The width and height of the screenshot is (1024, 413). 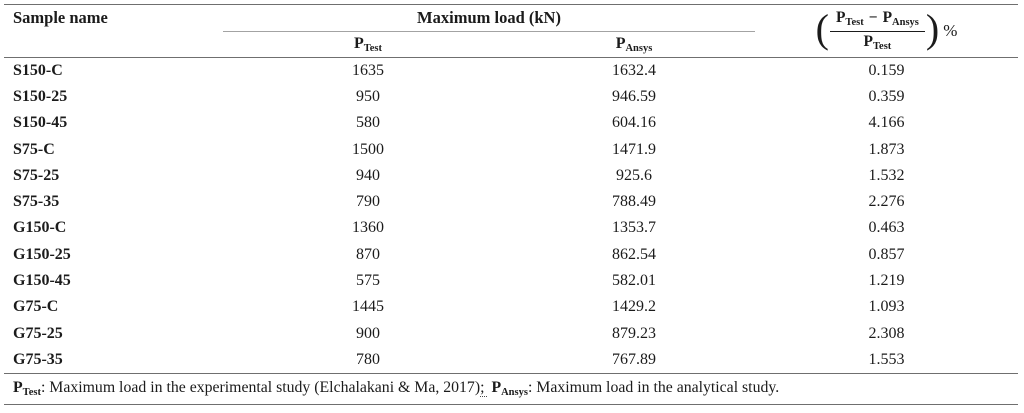 What do you see at coordinates (368, 202) in the screenshot?
I see `p-test-cell: 790` at bounding box center [368, 202].